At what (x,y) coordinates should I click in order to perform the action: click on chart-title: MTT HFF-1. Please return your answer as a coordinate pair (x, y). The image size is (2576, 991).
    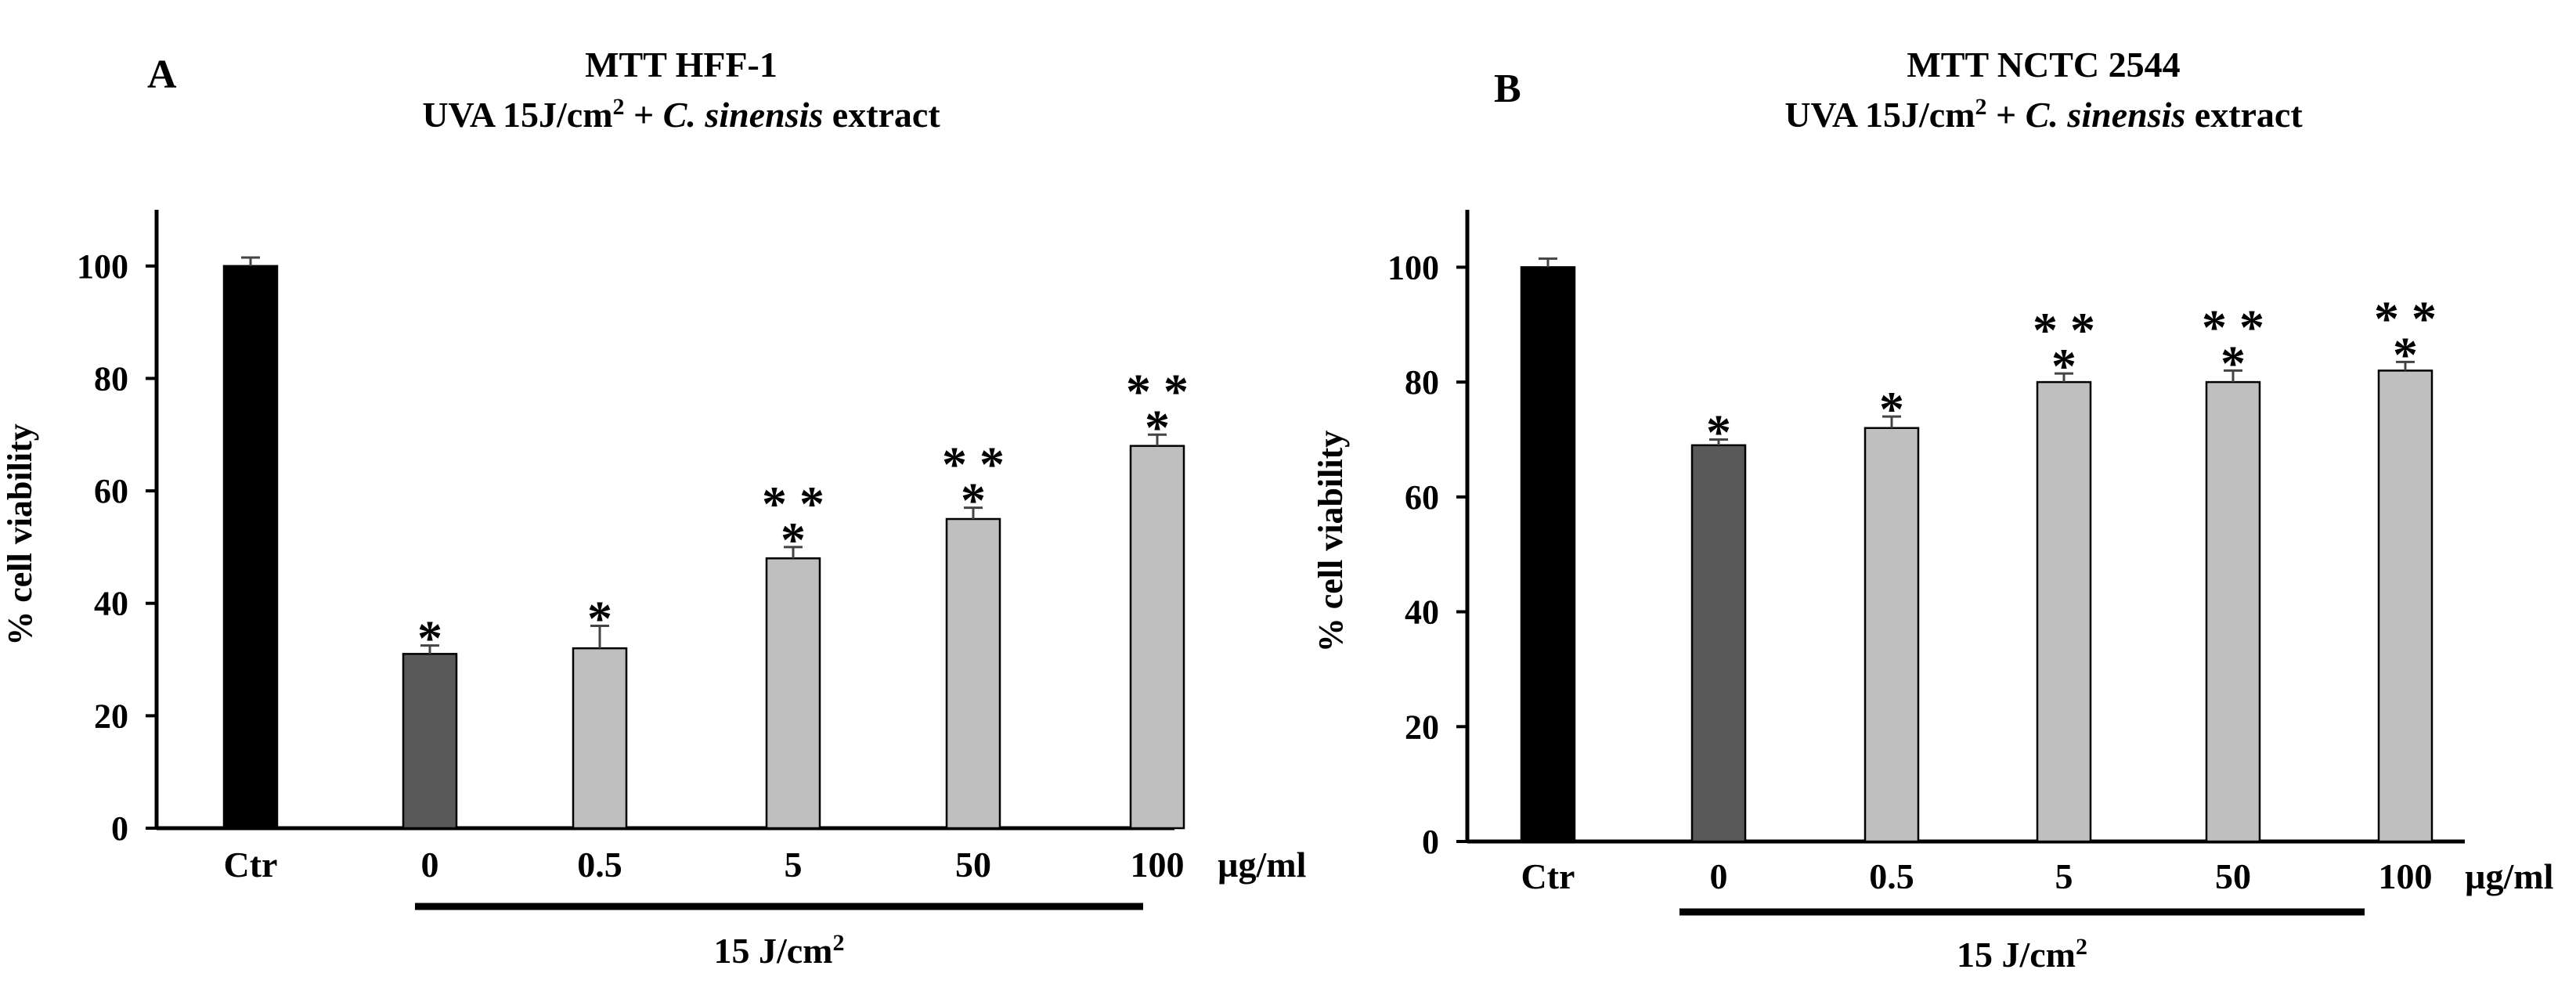
    Looking at the image, I should click on (681, 65).